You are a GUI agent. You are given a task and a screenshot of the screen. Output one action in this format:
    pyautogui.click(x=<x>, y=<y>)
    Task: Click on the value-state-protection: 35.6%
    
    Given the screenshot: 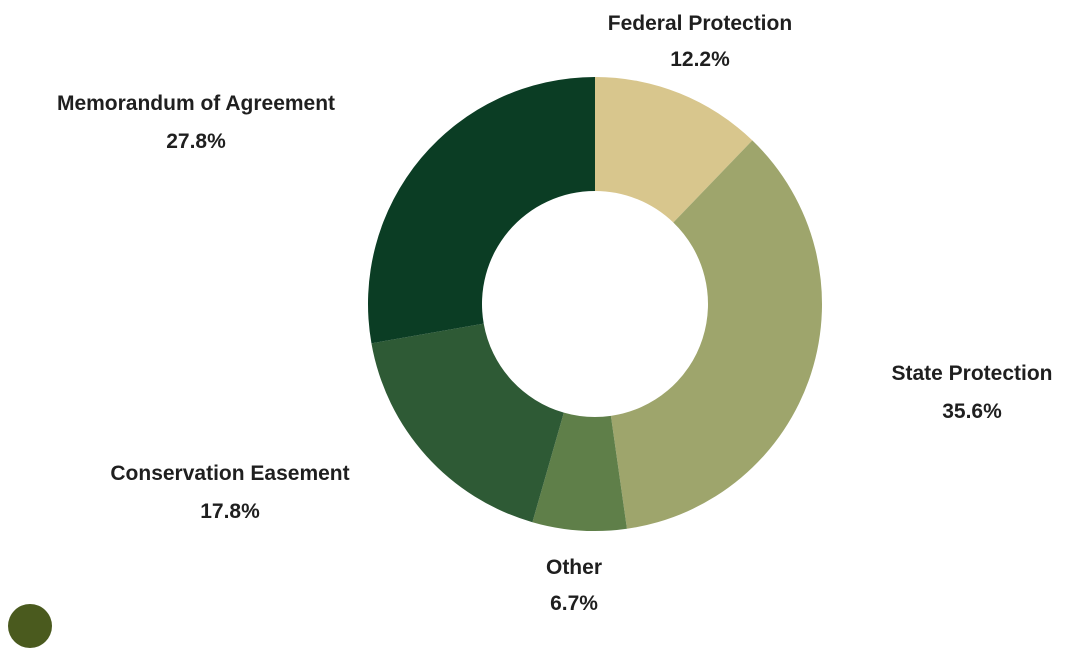 What is the action you would take?
    pyautogui.click(x=972, y=411)
    